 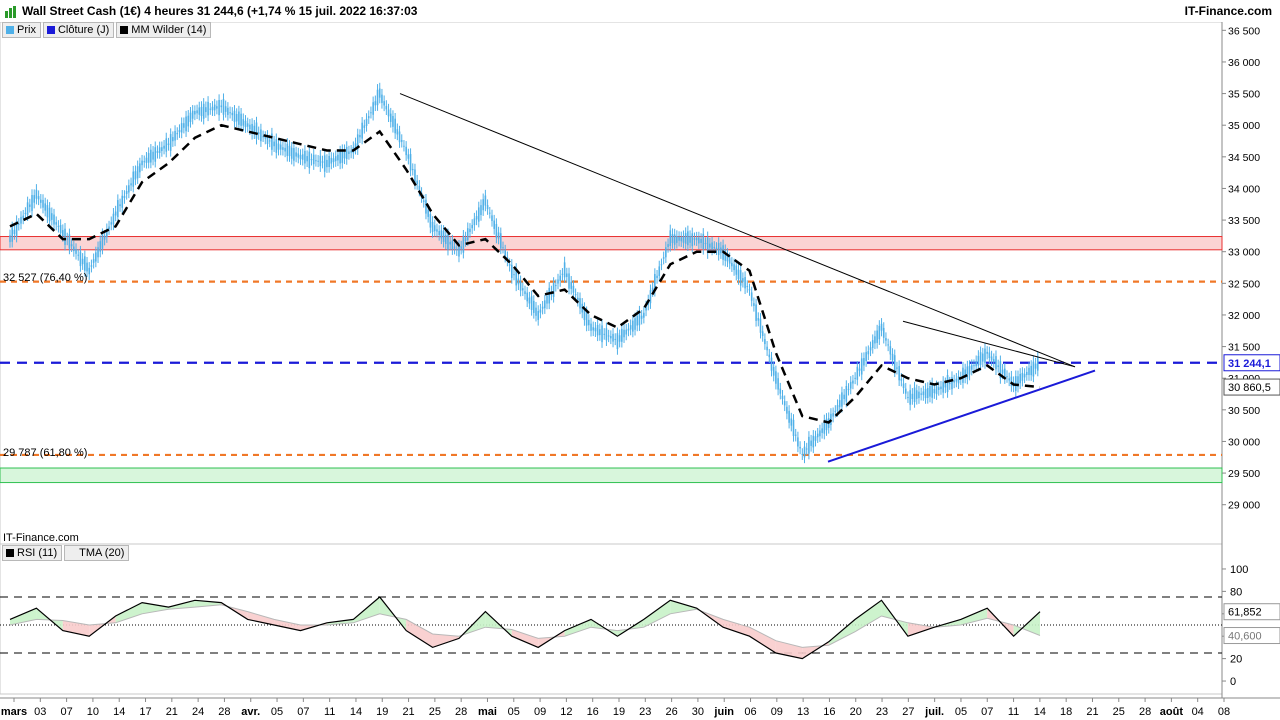 What do you see at coordinates (1172, 712) in the screenshot?
I see `x-tick-label: août` at bounding box center [1172, 712].